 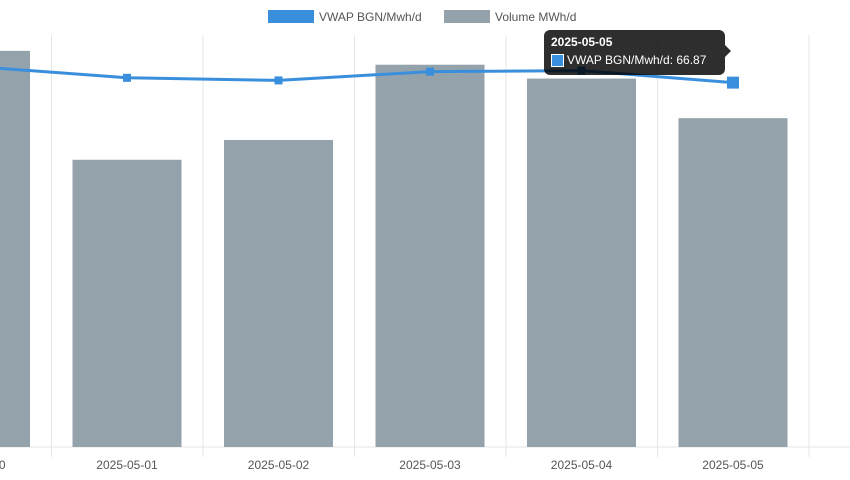 What do you see at coordinates (733, 465) in the screenshot?
I see `x-tick-label: 2025-05-05` at bounding box center [733, 465].